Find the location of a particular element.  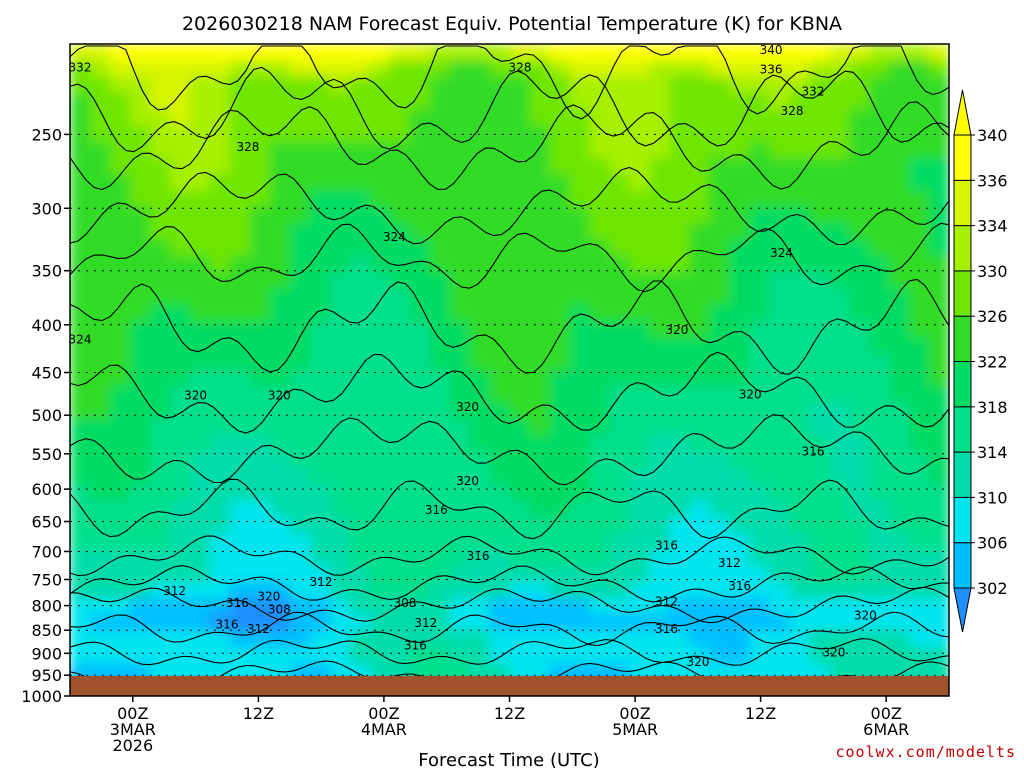

contour-label: 320 is located at coordinates (676, 330).